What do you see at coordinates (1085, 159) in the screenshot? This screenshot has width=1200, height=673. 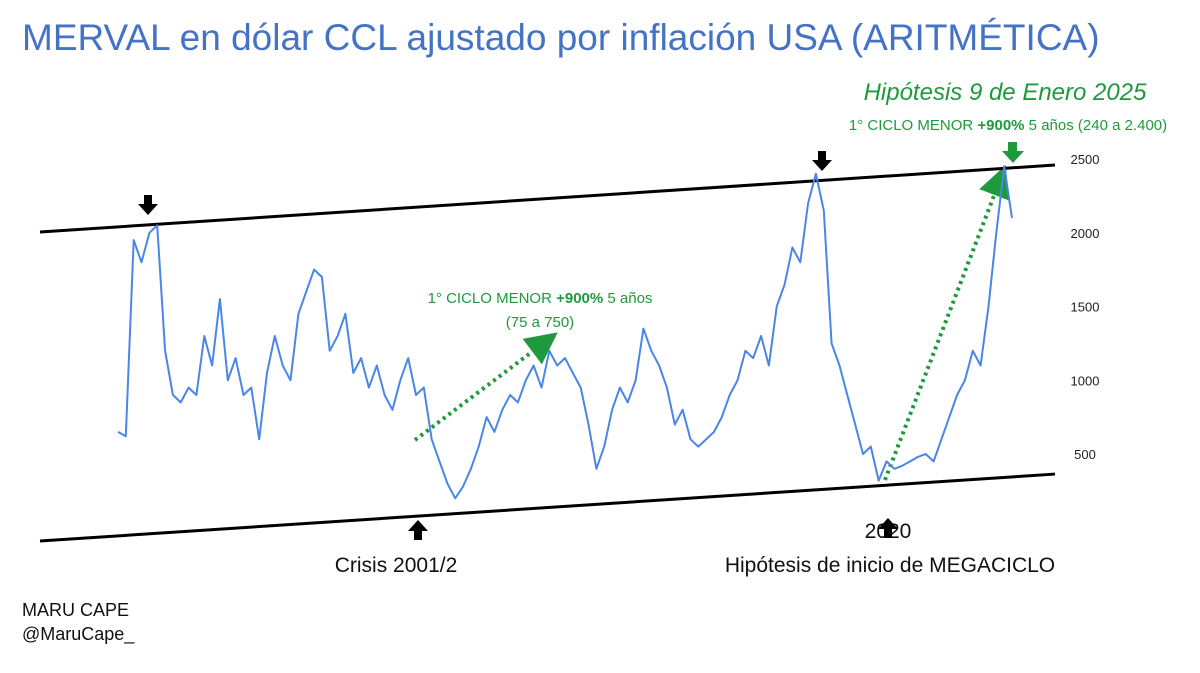 I see `y-tick-label: 2500` at bounding box center [1085, 159].